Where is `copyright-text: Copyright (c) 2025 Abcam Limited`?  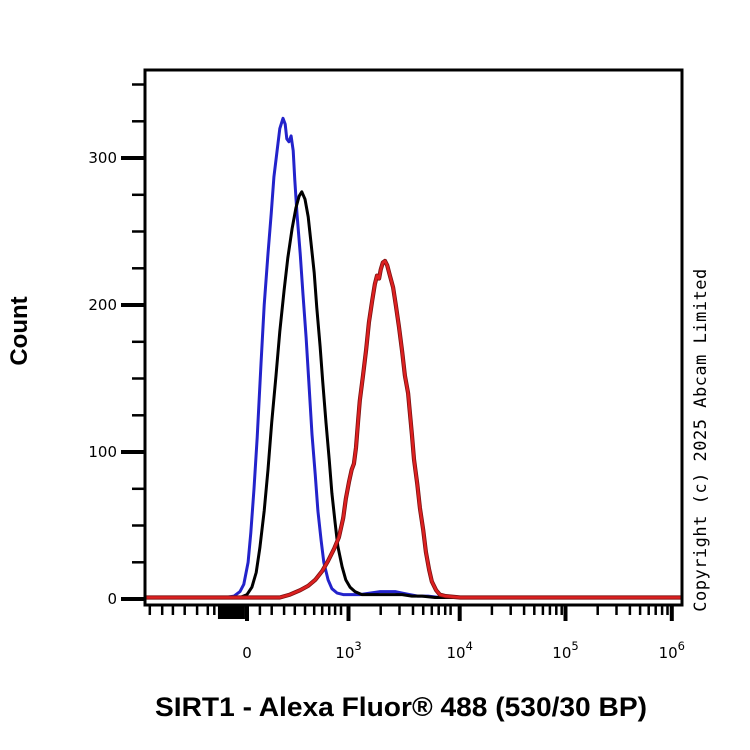 copyright-text: Copyright (c) 2025 Abcam Limited is located at coordinates (701, 440).